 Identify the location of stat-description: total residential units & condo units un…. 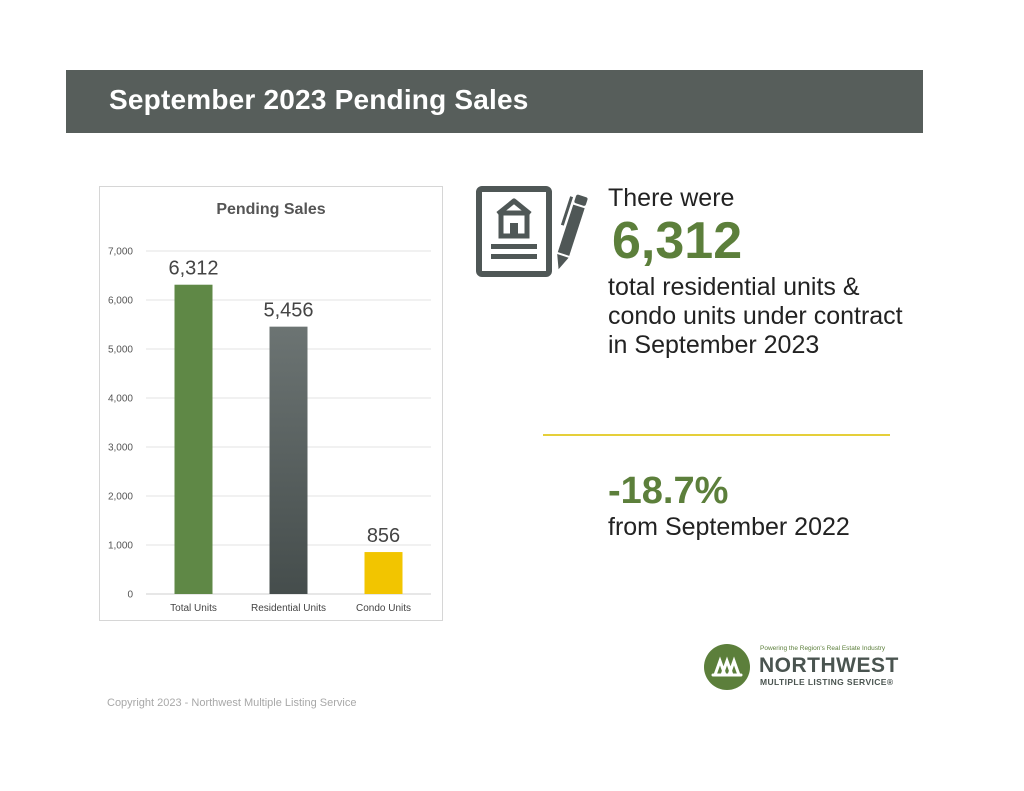
(755, 316).